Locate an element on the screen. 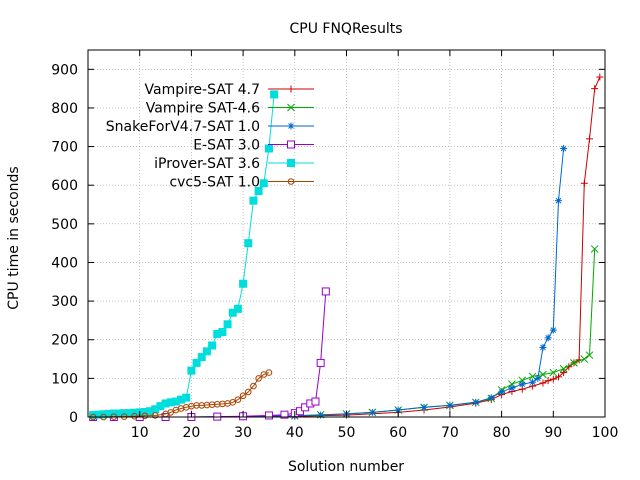 The image size is (640, 480). x-tick-label: 20 is located at coordinates (191, 433).